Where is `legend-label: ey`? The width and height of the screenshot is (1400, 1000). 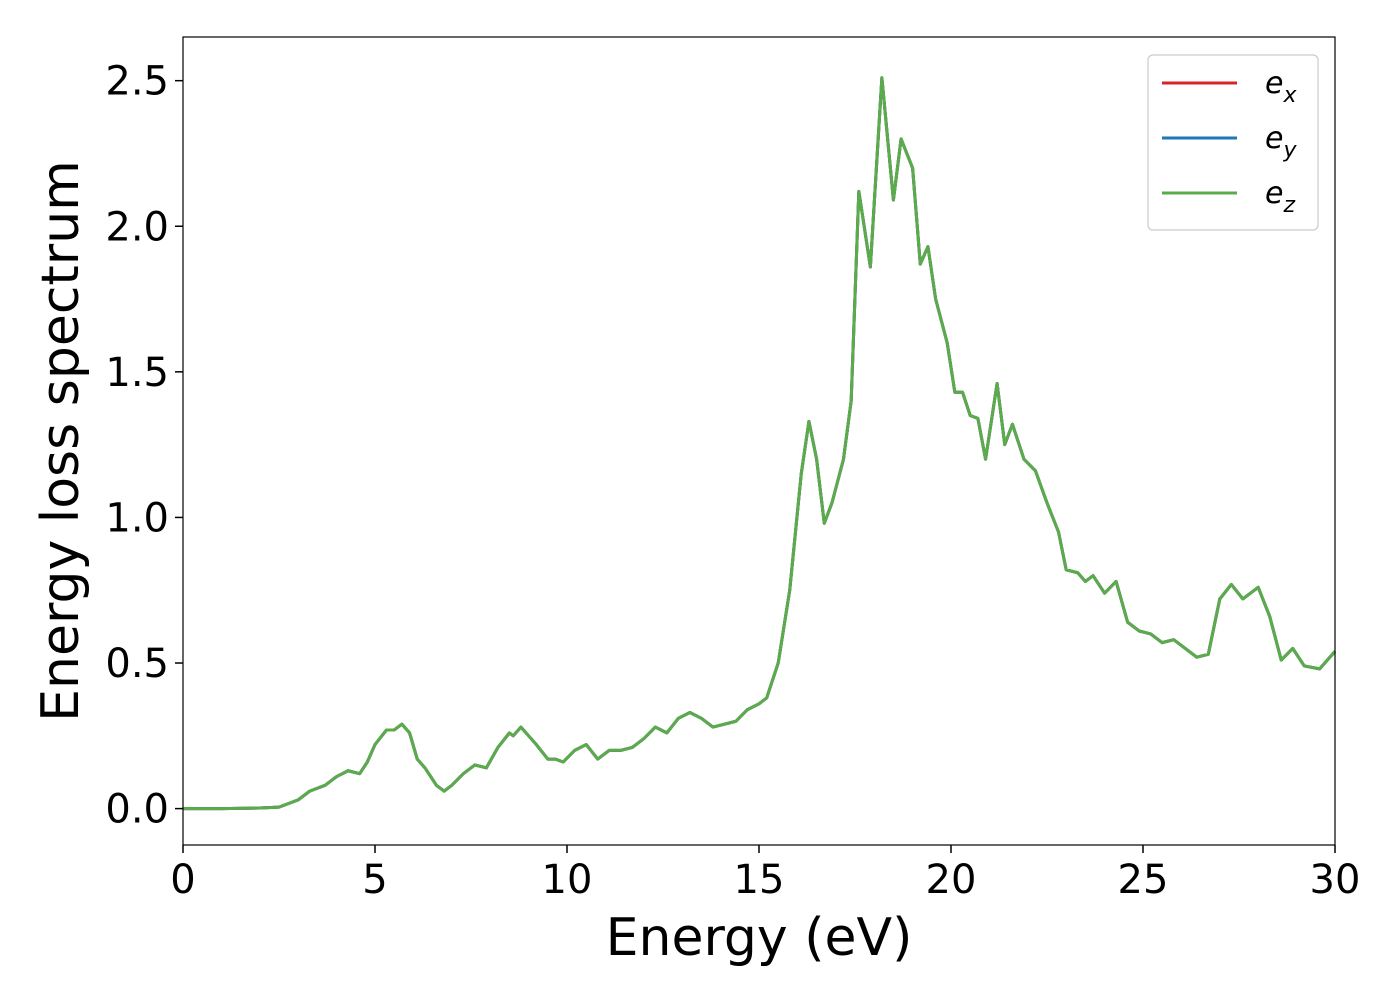
legend-label: ey is located at coordinates (1281, 142).